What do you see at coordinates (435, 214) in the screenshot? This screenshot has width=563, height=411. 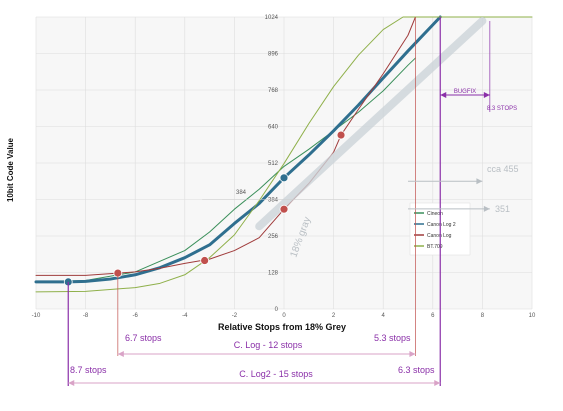 I see `legend-label: Cineon` at bounding box center [435, 214].